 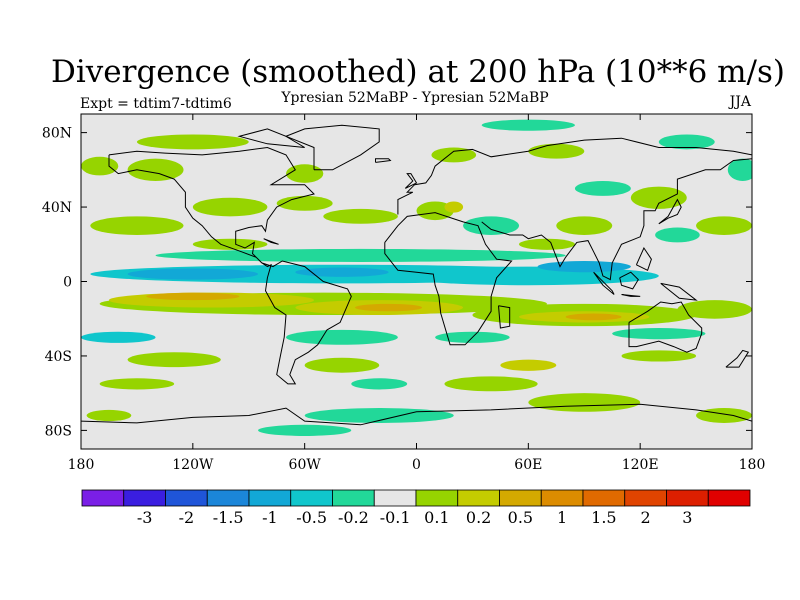 I want to click on field-sh-70-green, so click(x=584, y=402).